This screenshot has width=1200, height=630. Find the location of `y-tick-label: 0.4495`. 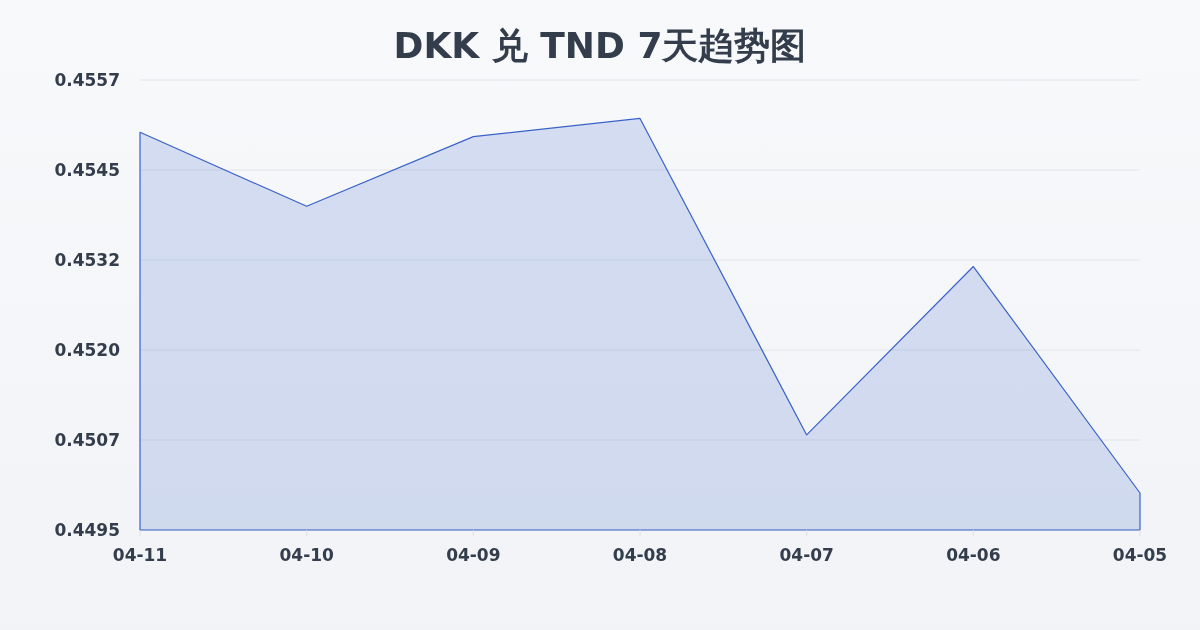

y-tick-label: 0.4495 is located at coordinates (87, 529).